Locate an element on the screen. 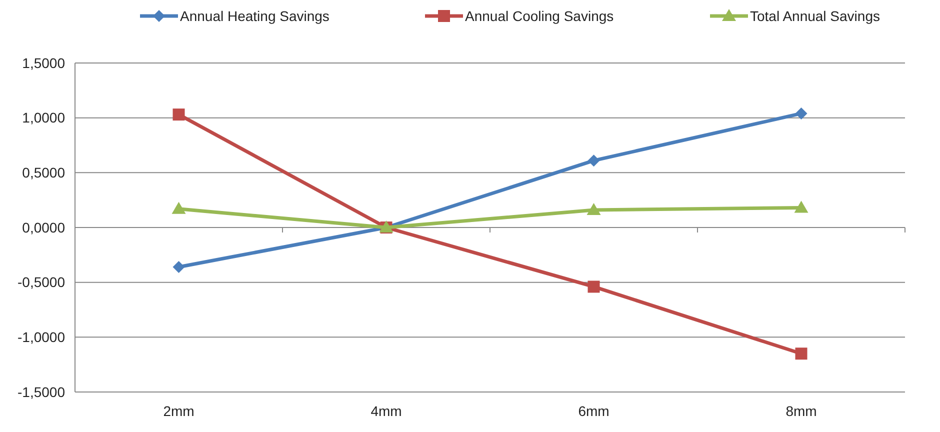  legend-label: Annual Cooling Savings is located at coordinates (539, 16).